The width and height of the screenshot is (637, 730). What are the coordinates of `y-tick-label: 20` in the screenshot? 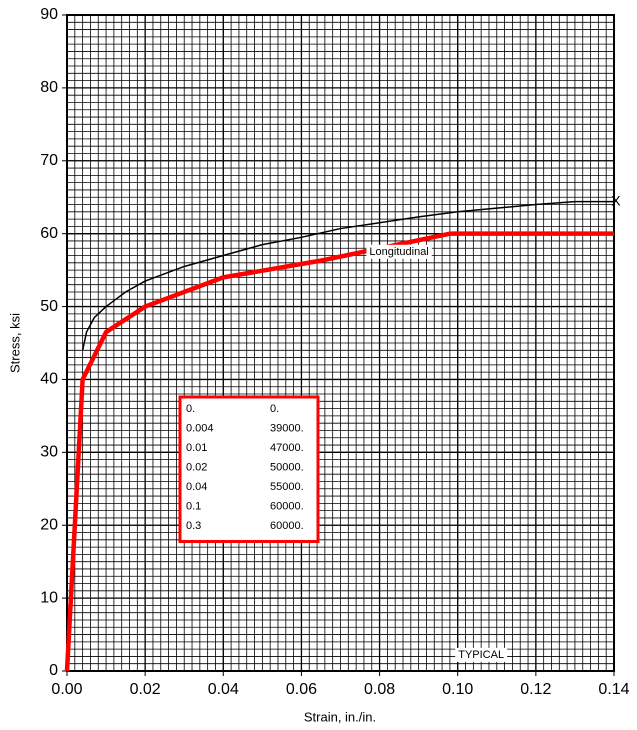 It's located at (49, 524).